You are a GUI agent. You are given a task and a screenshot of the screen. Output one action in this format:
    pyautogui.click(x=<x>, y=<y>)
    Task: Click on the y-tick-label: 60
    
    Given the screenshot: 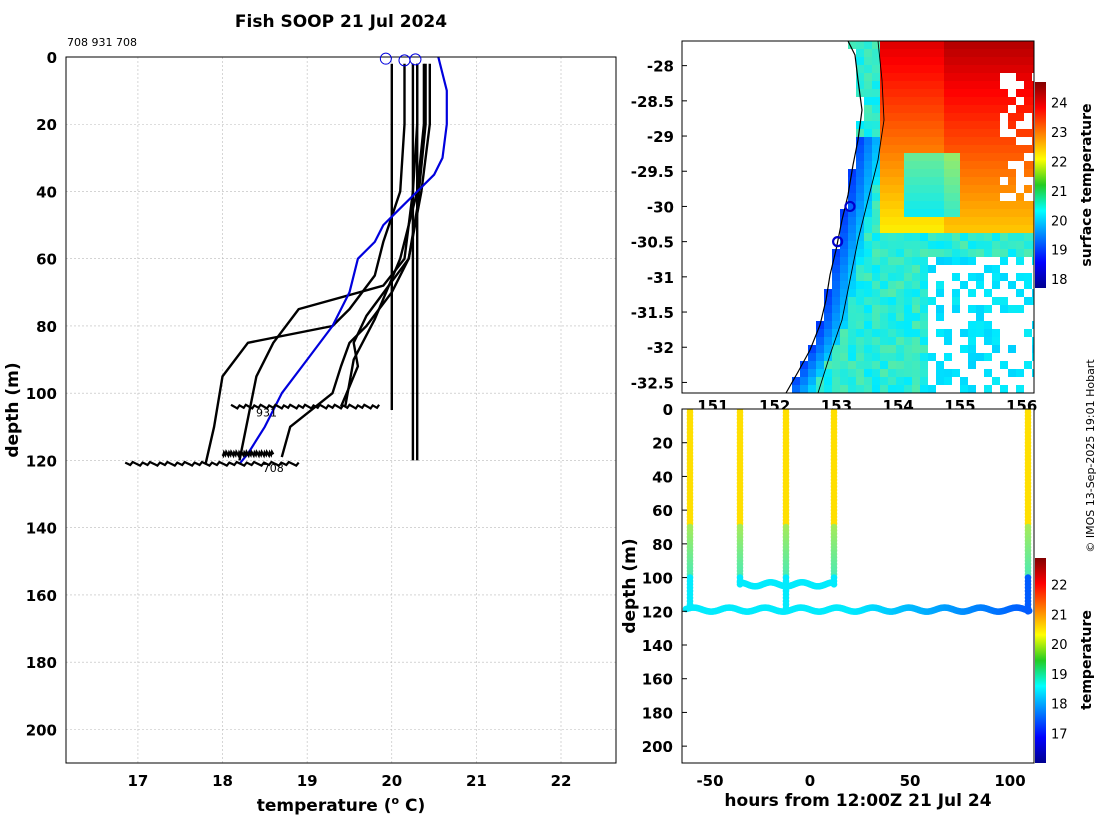 What is the action you would take?
    pyautogui.click(x=46, y=260)
    